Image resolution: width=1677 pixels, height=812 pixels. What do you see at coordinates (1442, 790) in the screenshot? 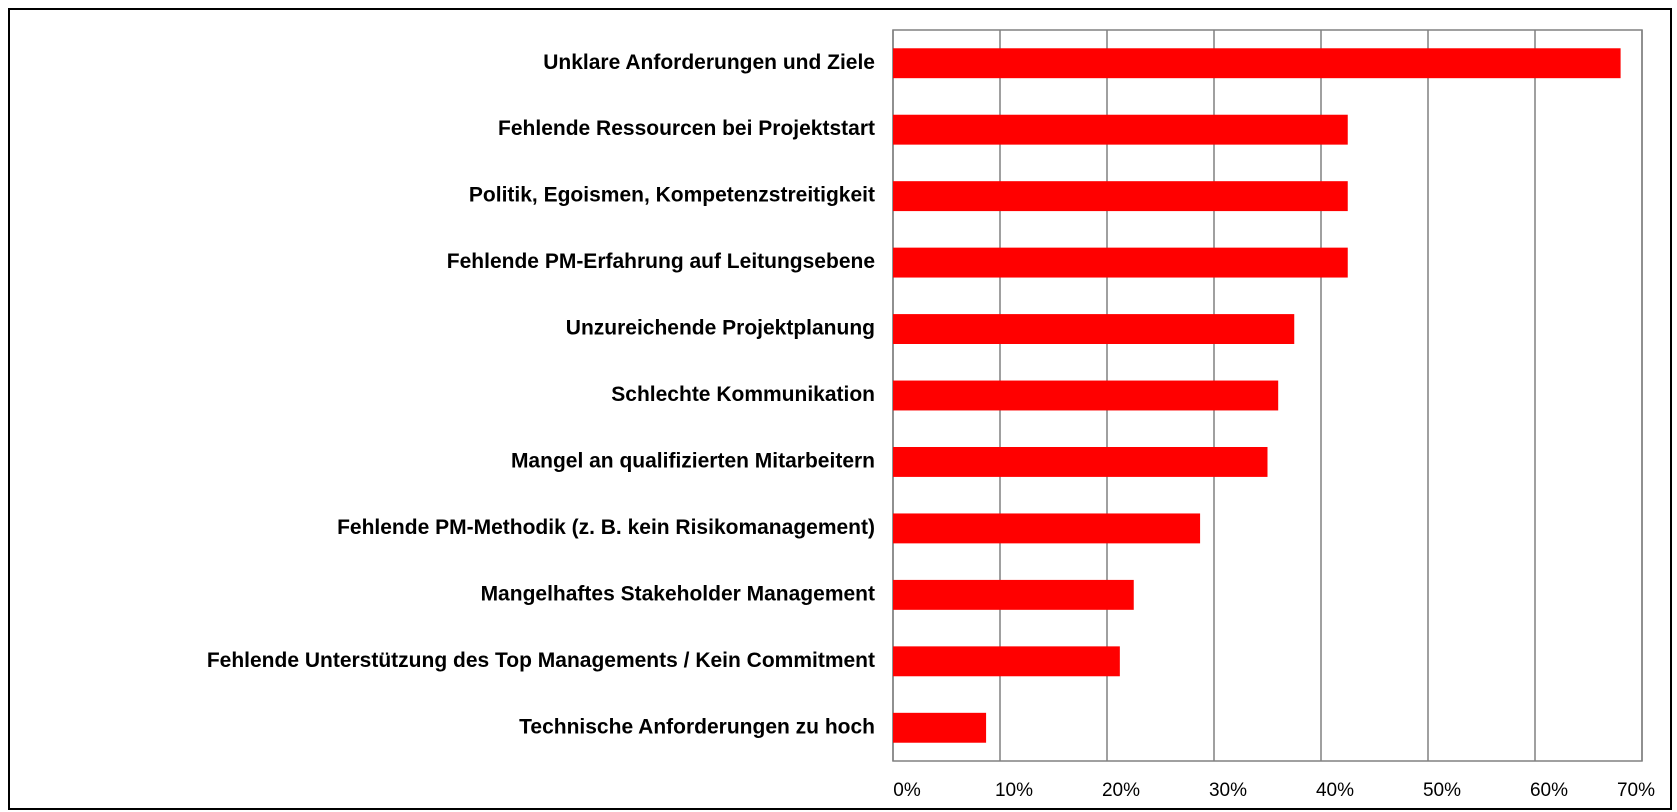
I see `x-tick-label: 50%` at bounding box center [1442, 790].